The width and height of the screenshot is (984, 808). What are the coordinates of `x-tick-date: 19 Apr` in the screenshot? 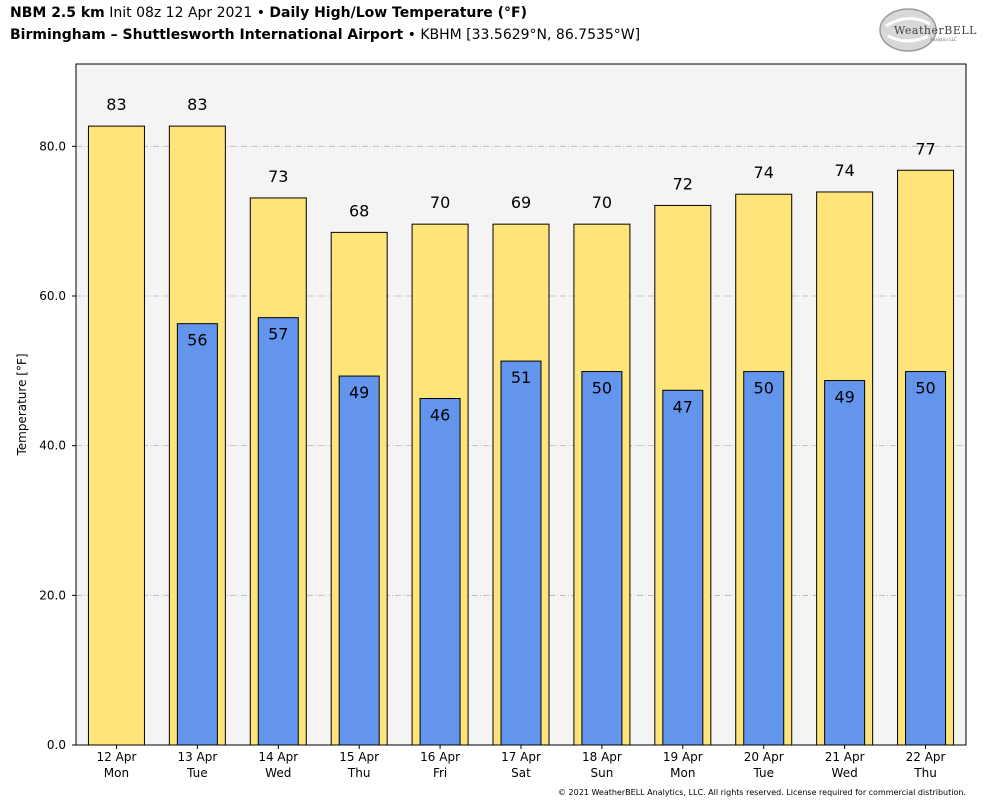 It's located at (683, 757).